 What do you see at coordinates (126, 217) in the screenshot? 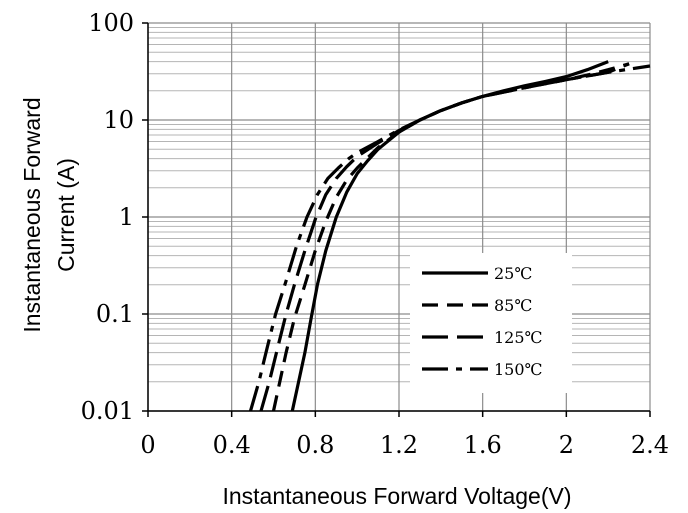
I see `y-tick-label: 1` at bounding box center [126, 217].